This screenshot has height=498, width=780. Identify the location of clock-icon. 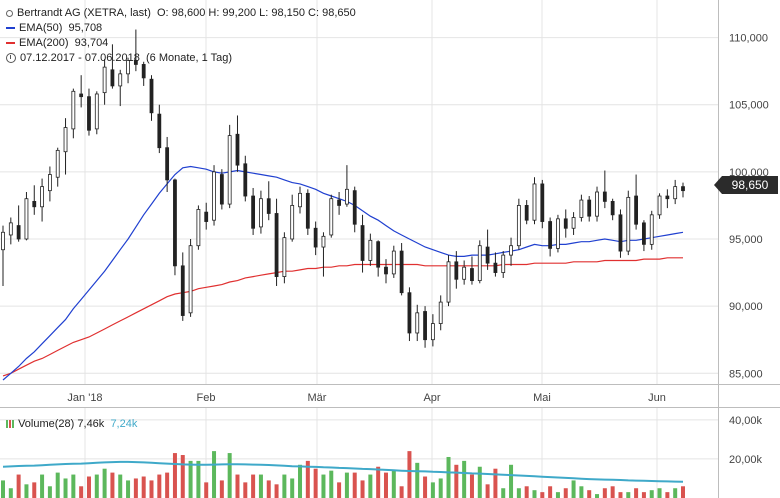
(11, 58).